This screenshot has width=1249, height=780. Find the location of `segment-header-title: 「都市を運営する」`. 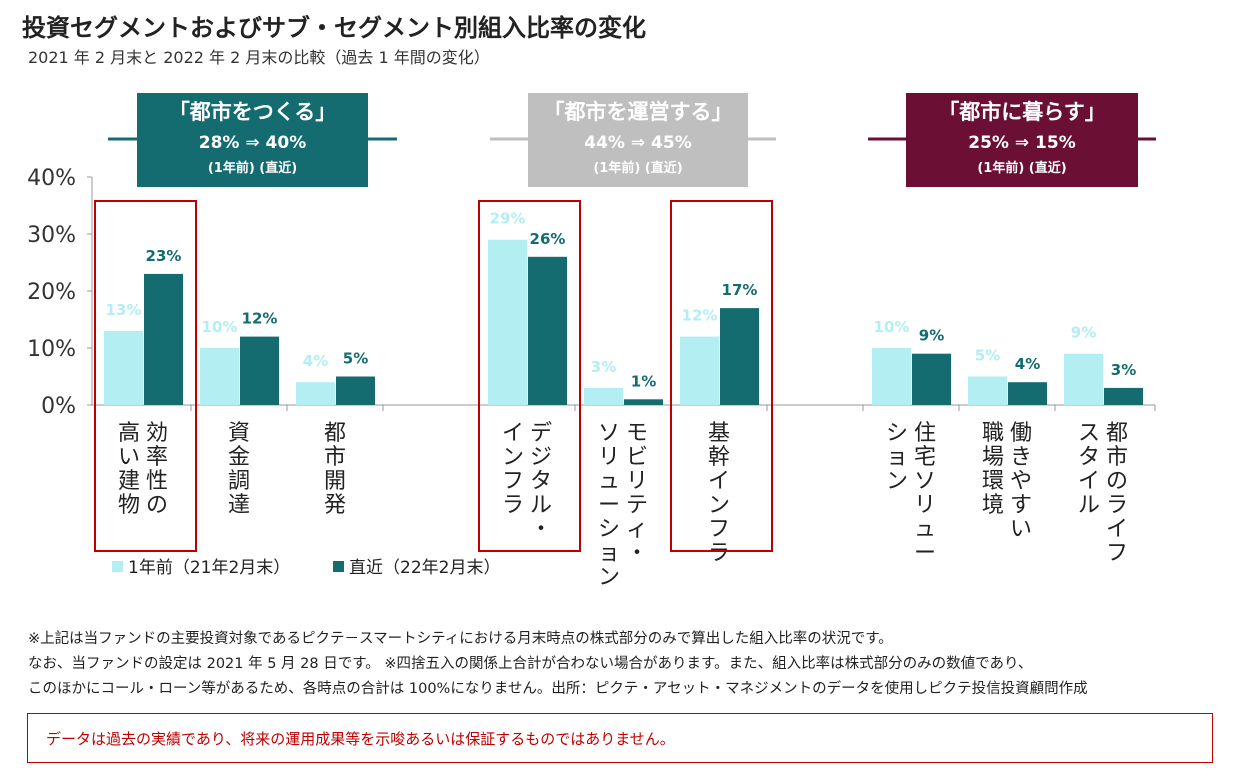

segment-header-title: 「都市を運営する」 is located at coordinates (638, 112).